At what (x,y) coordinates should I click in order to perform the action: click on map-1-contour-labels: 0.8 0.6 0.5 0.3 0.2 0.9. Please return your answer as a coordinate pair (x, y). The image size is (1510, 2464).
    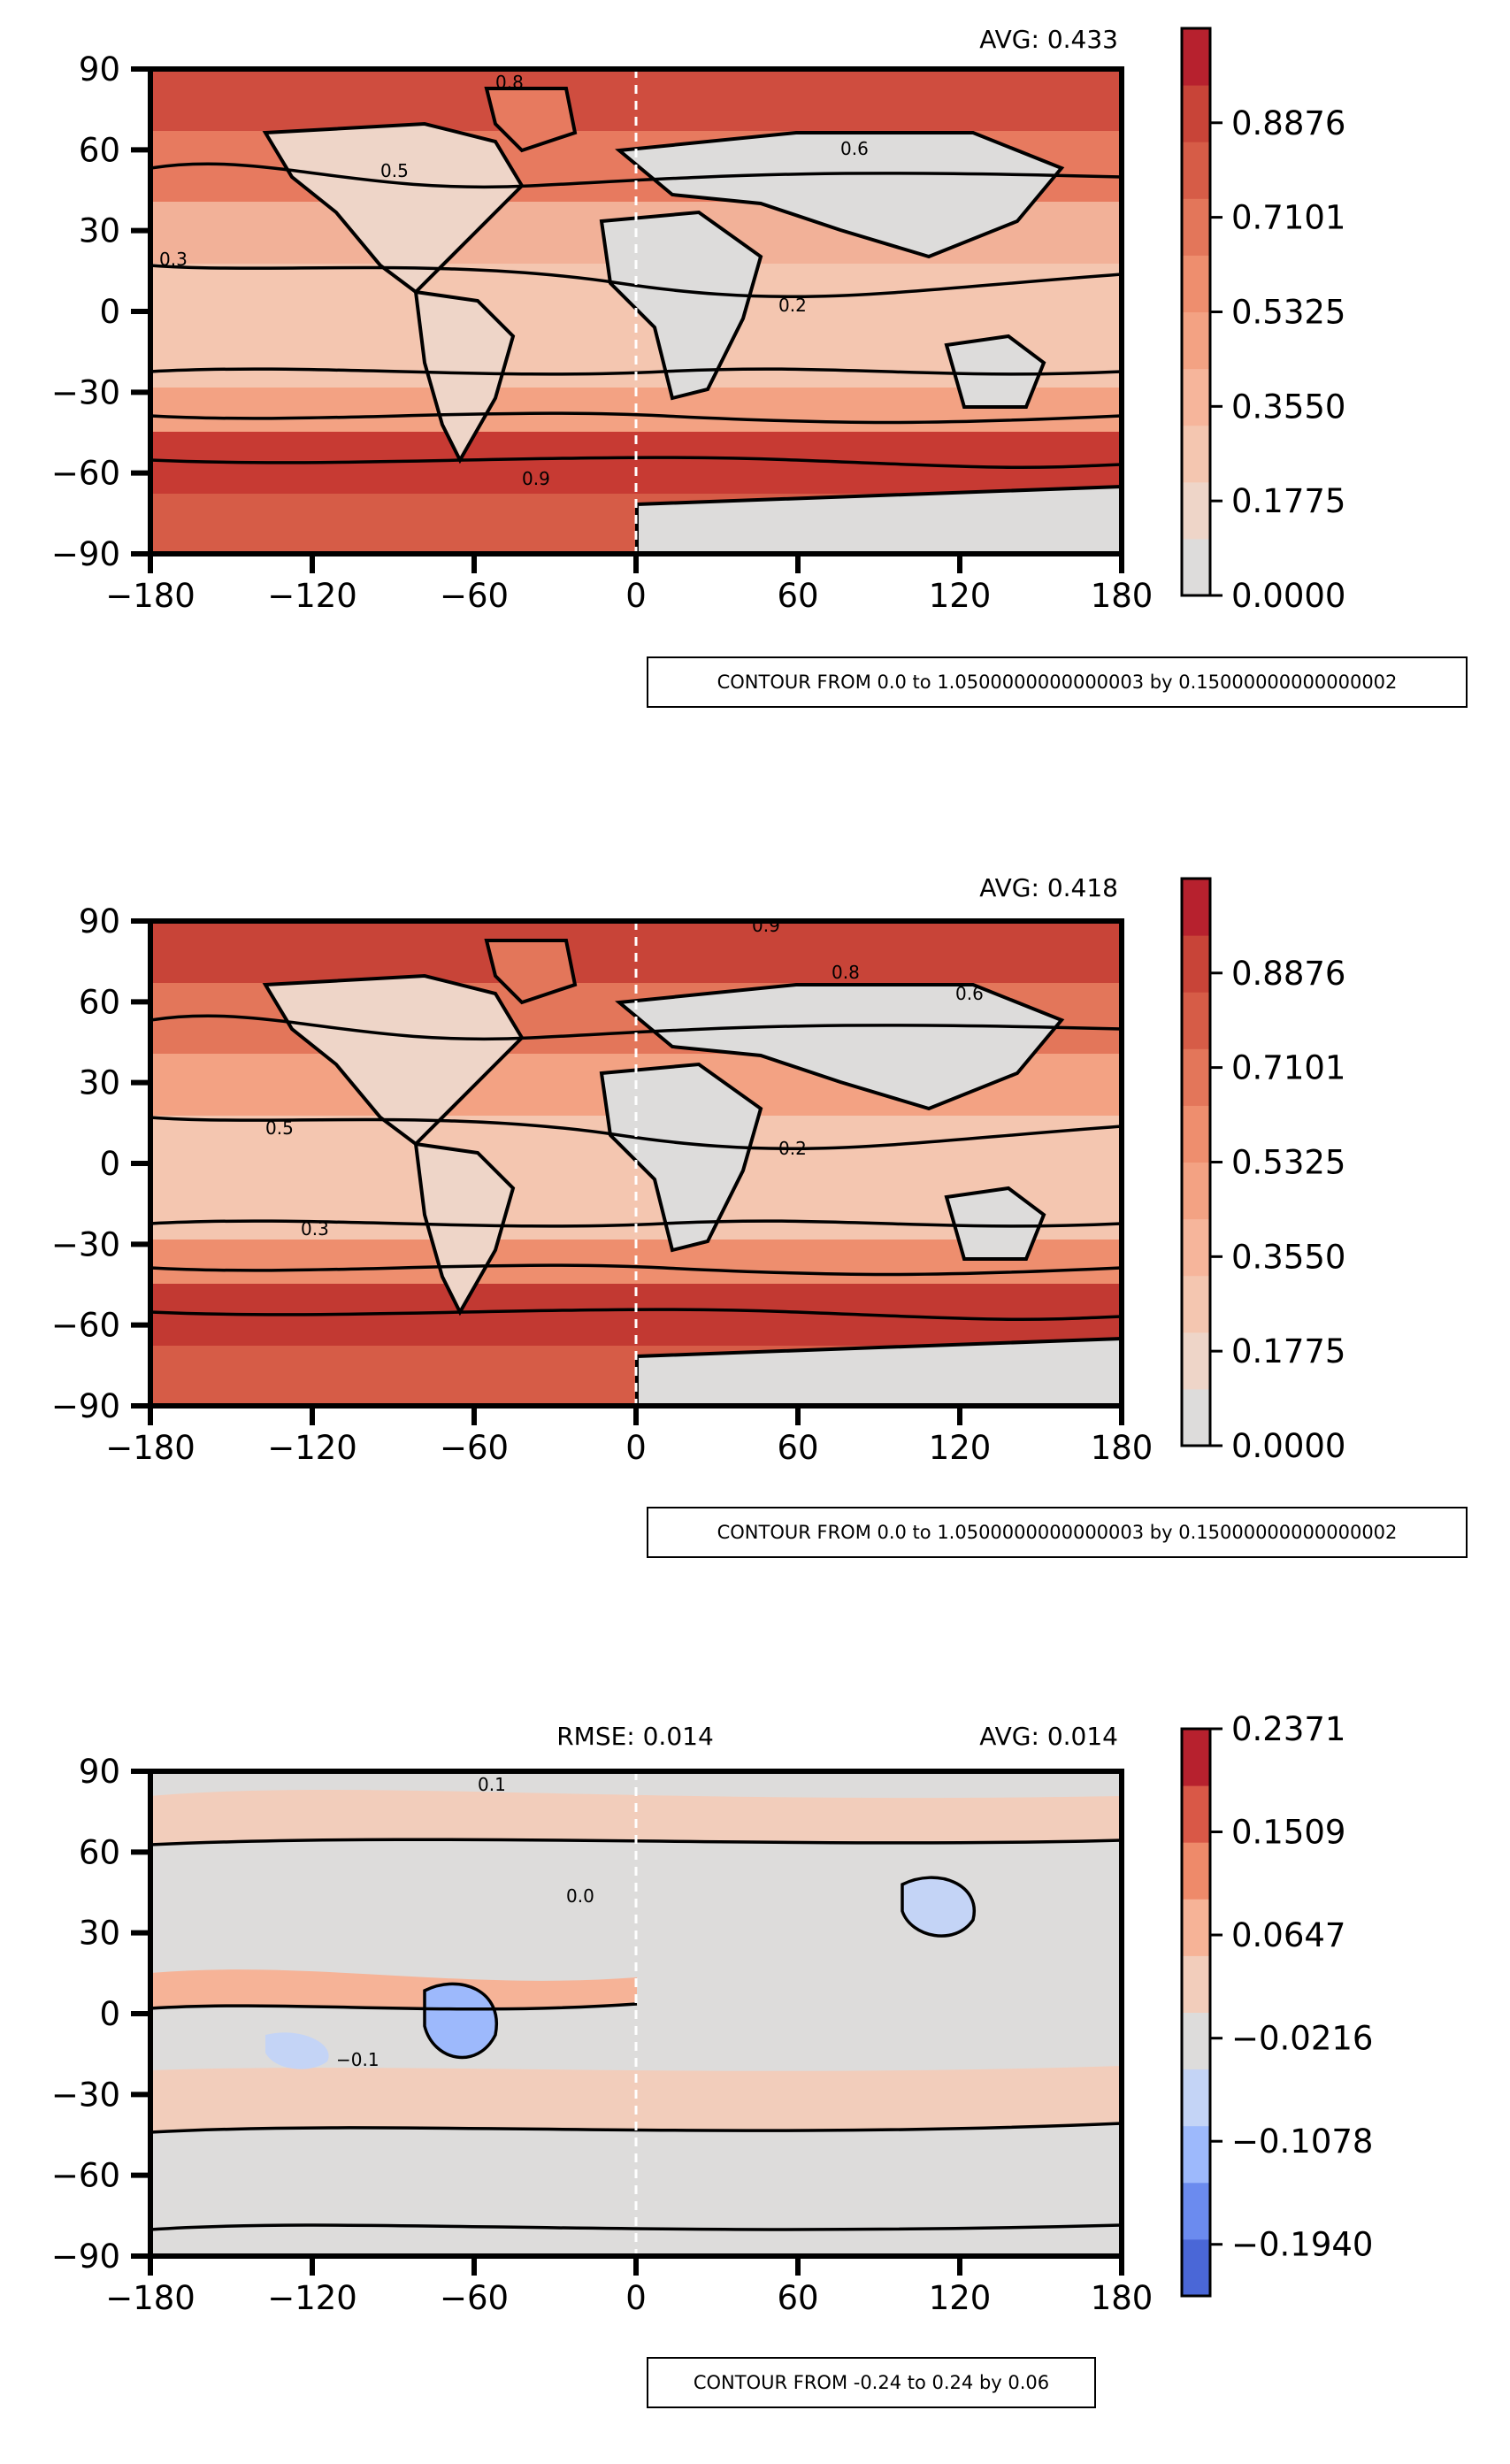
    Looking at the image, I should click on (514, 280).